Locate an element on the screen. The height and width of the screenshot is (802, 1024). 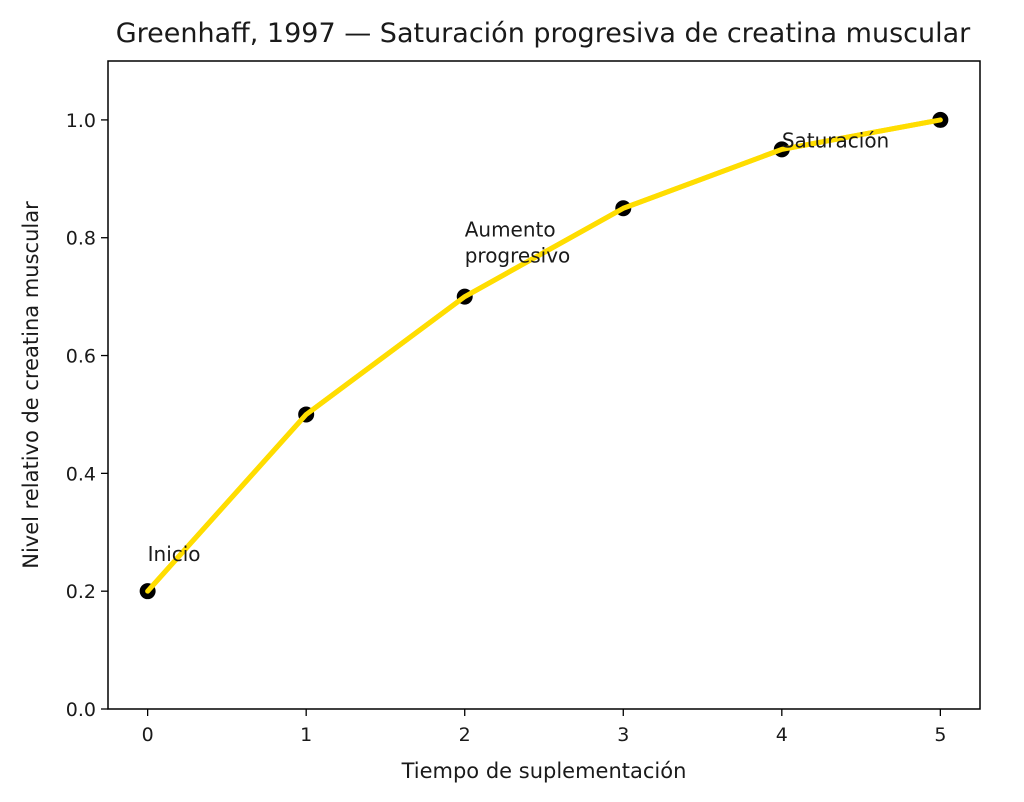
y-tick-label-4: 0.8 is located at coordinates (81, 239).